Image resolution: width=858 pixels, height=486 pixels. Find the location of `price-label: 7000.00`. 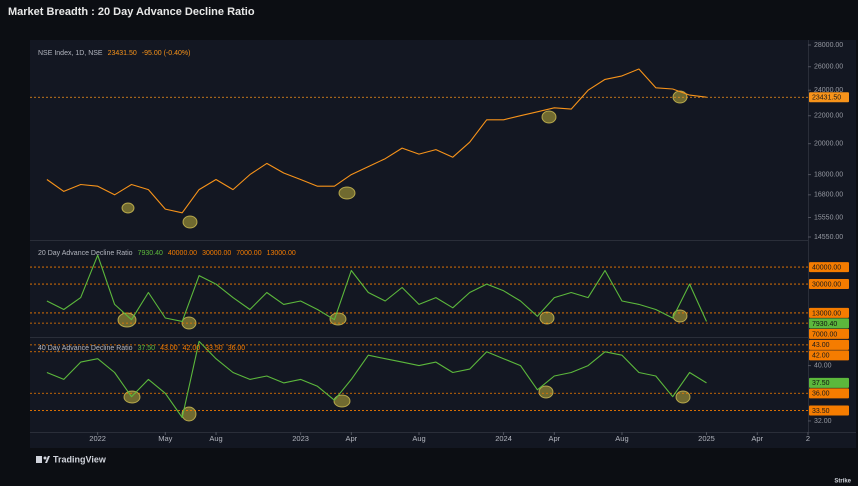

price-label: 7000.00 is located at coordinates (824, 334).